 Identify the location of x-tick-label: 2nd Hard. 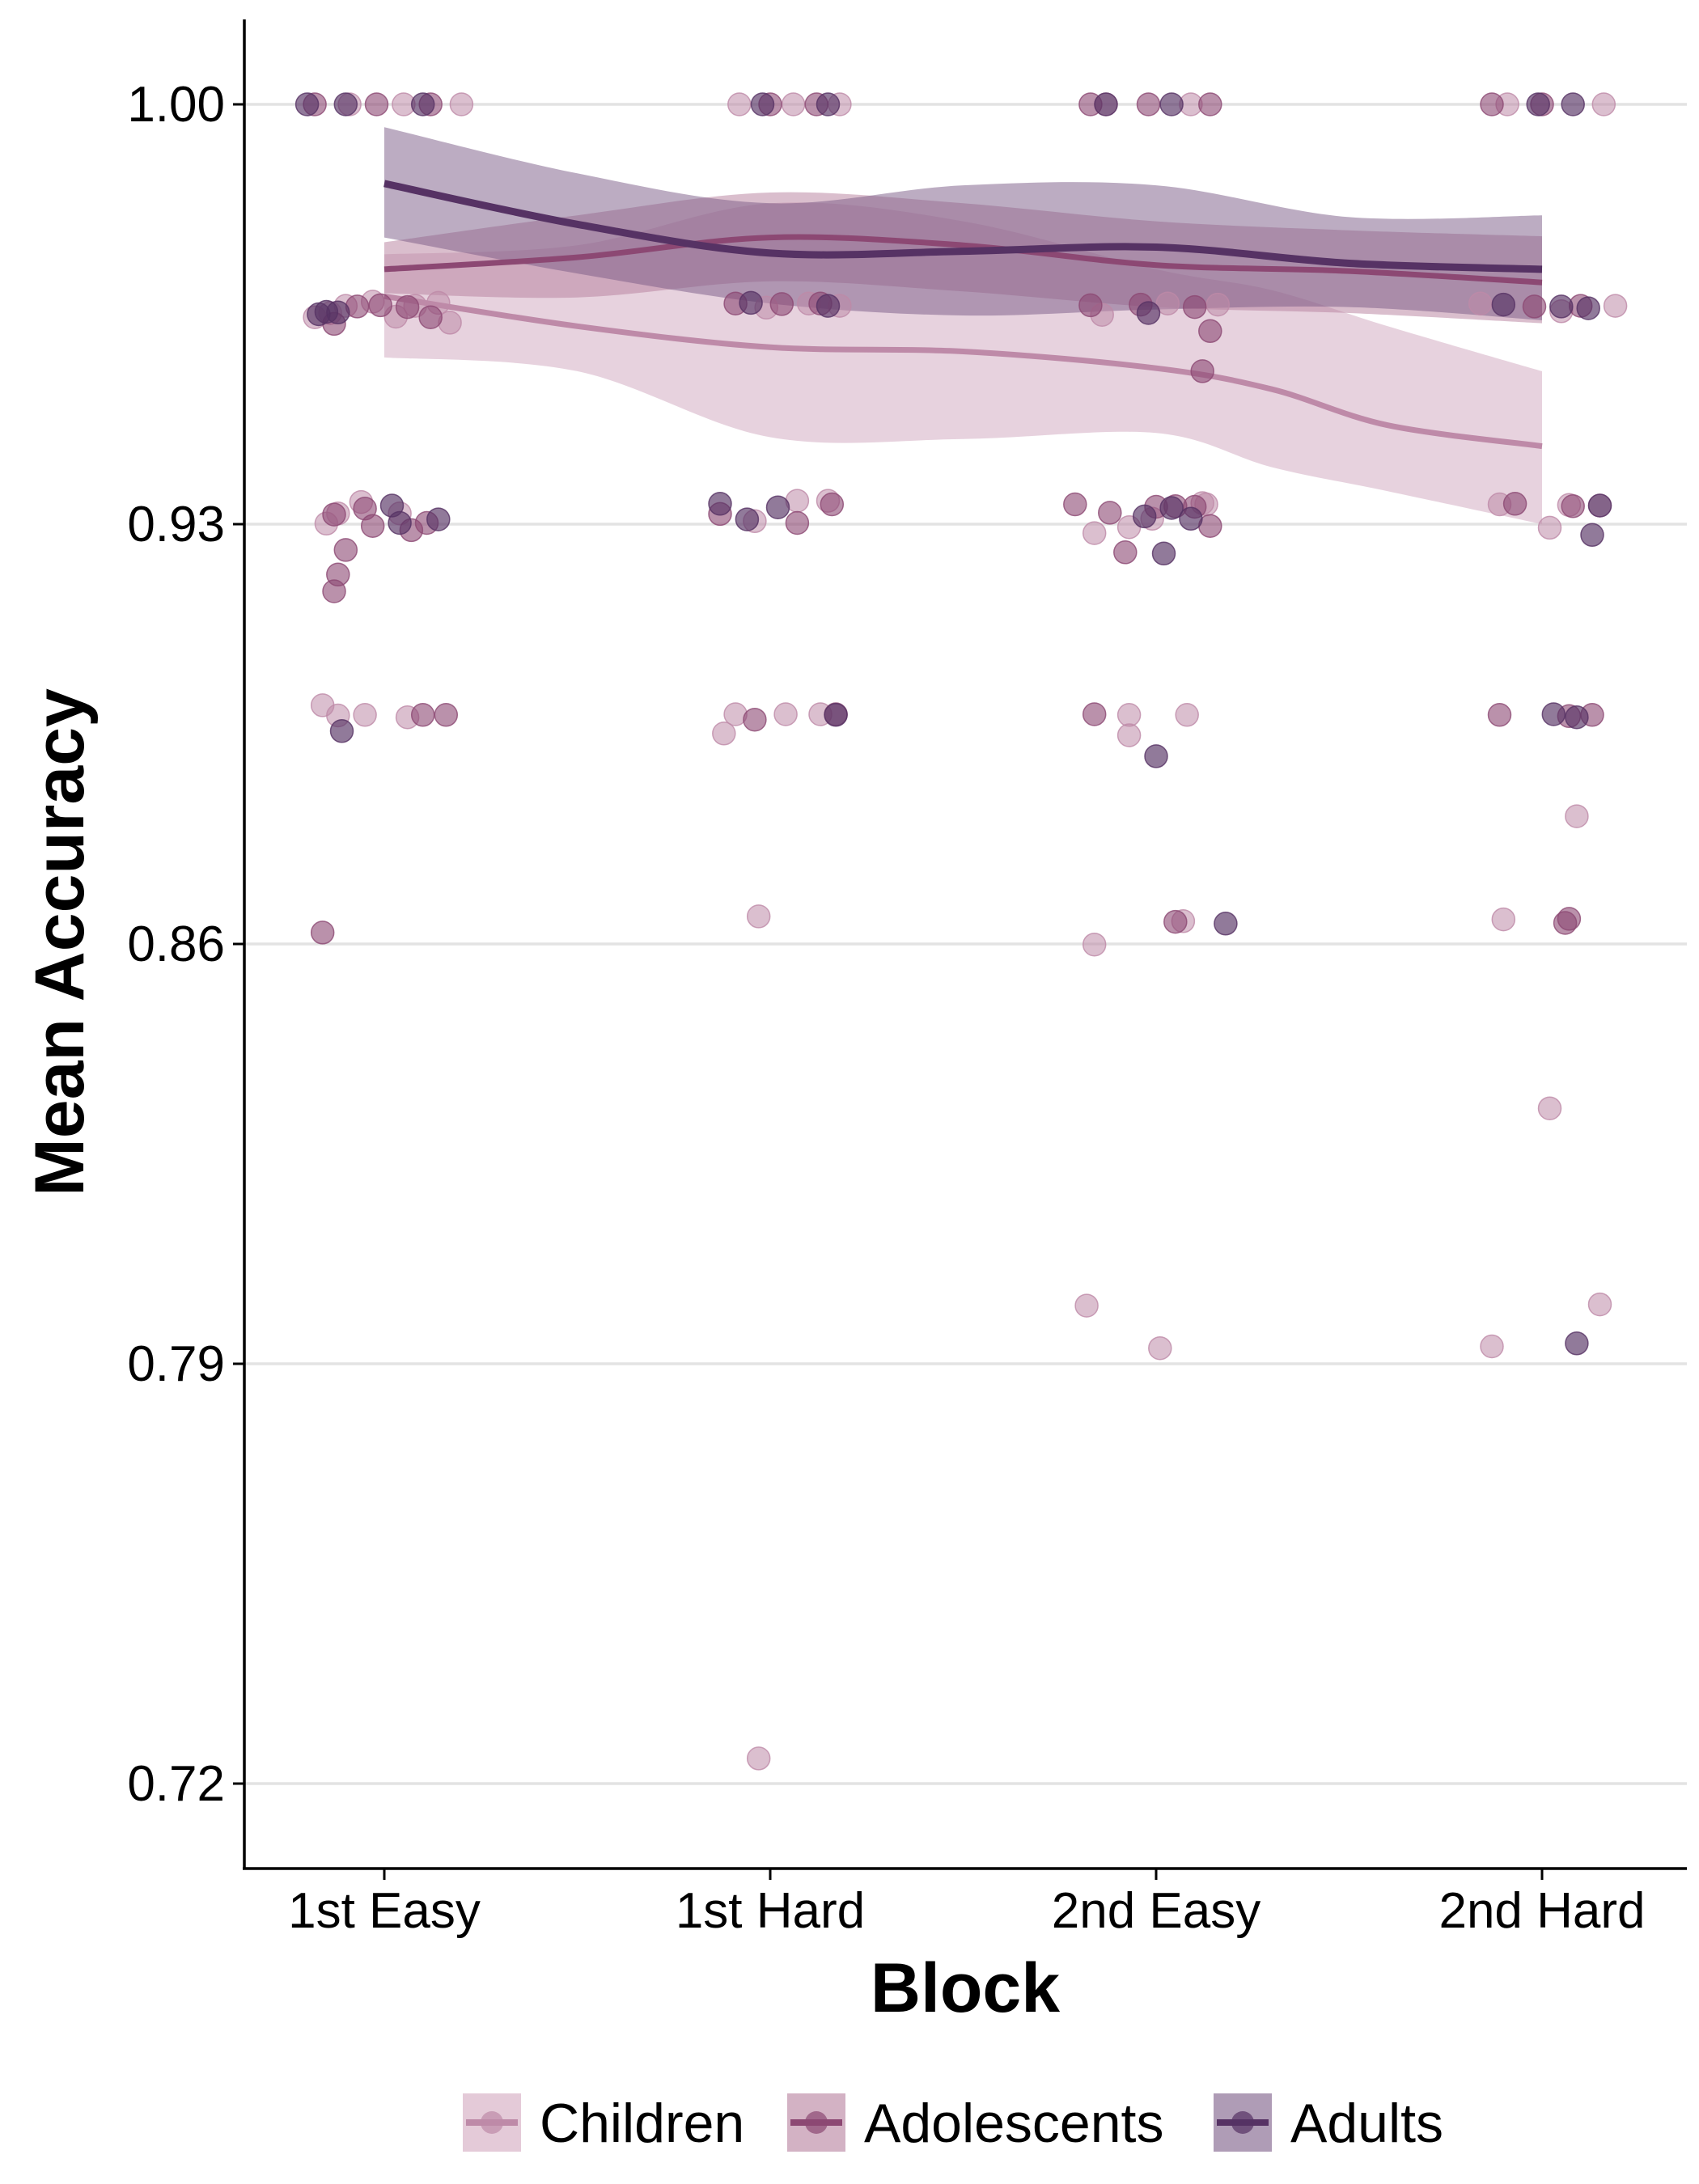
(1541, 1911).